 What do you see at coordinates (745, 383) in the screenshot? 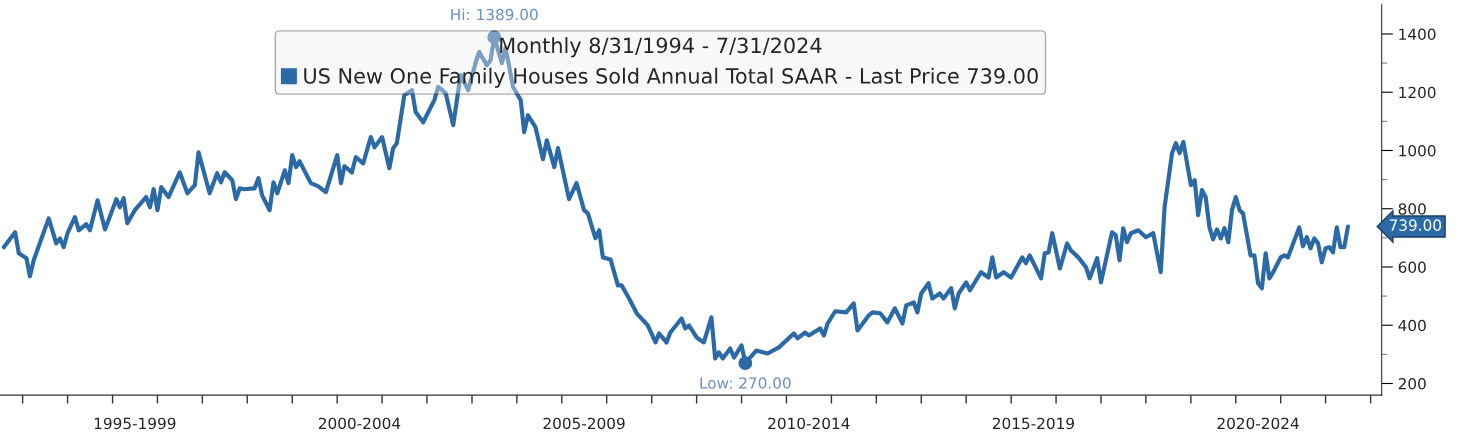
I see `annotation: Low: 270.00` at bounding box center [745, 383].